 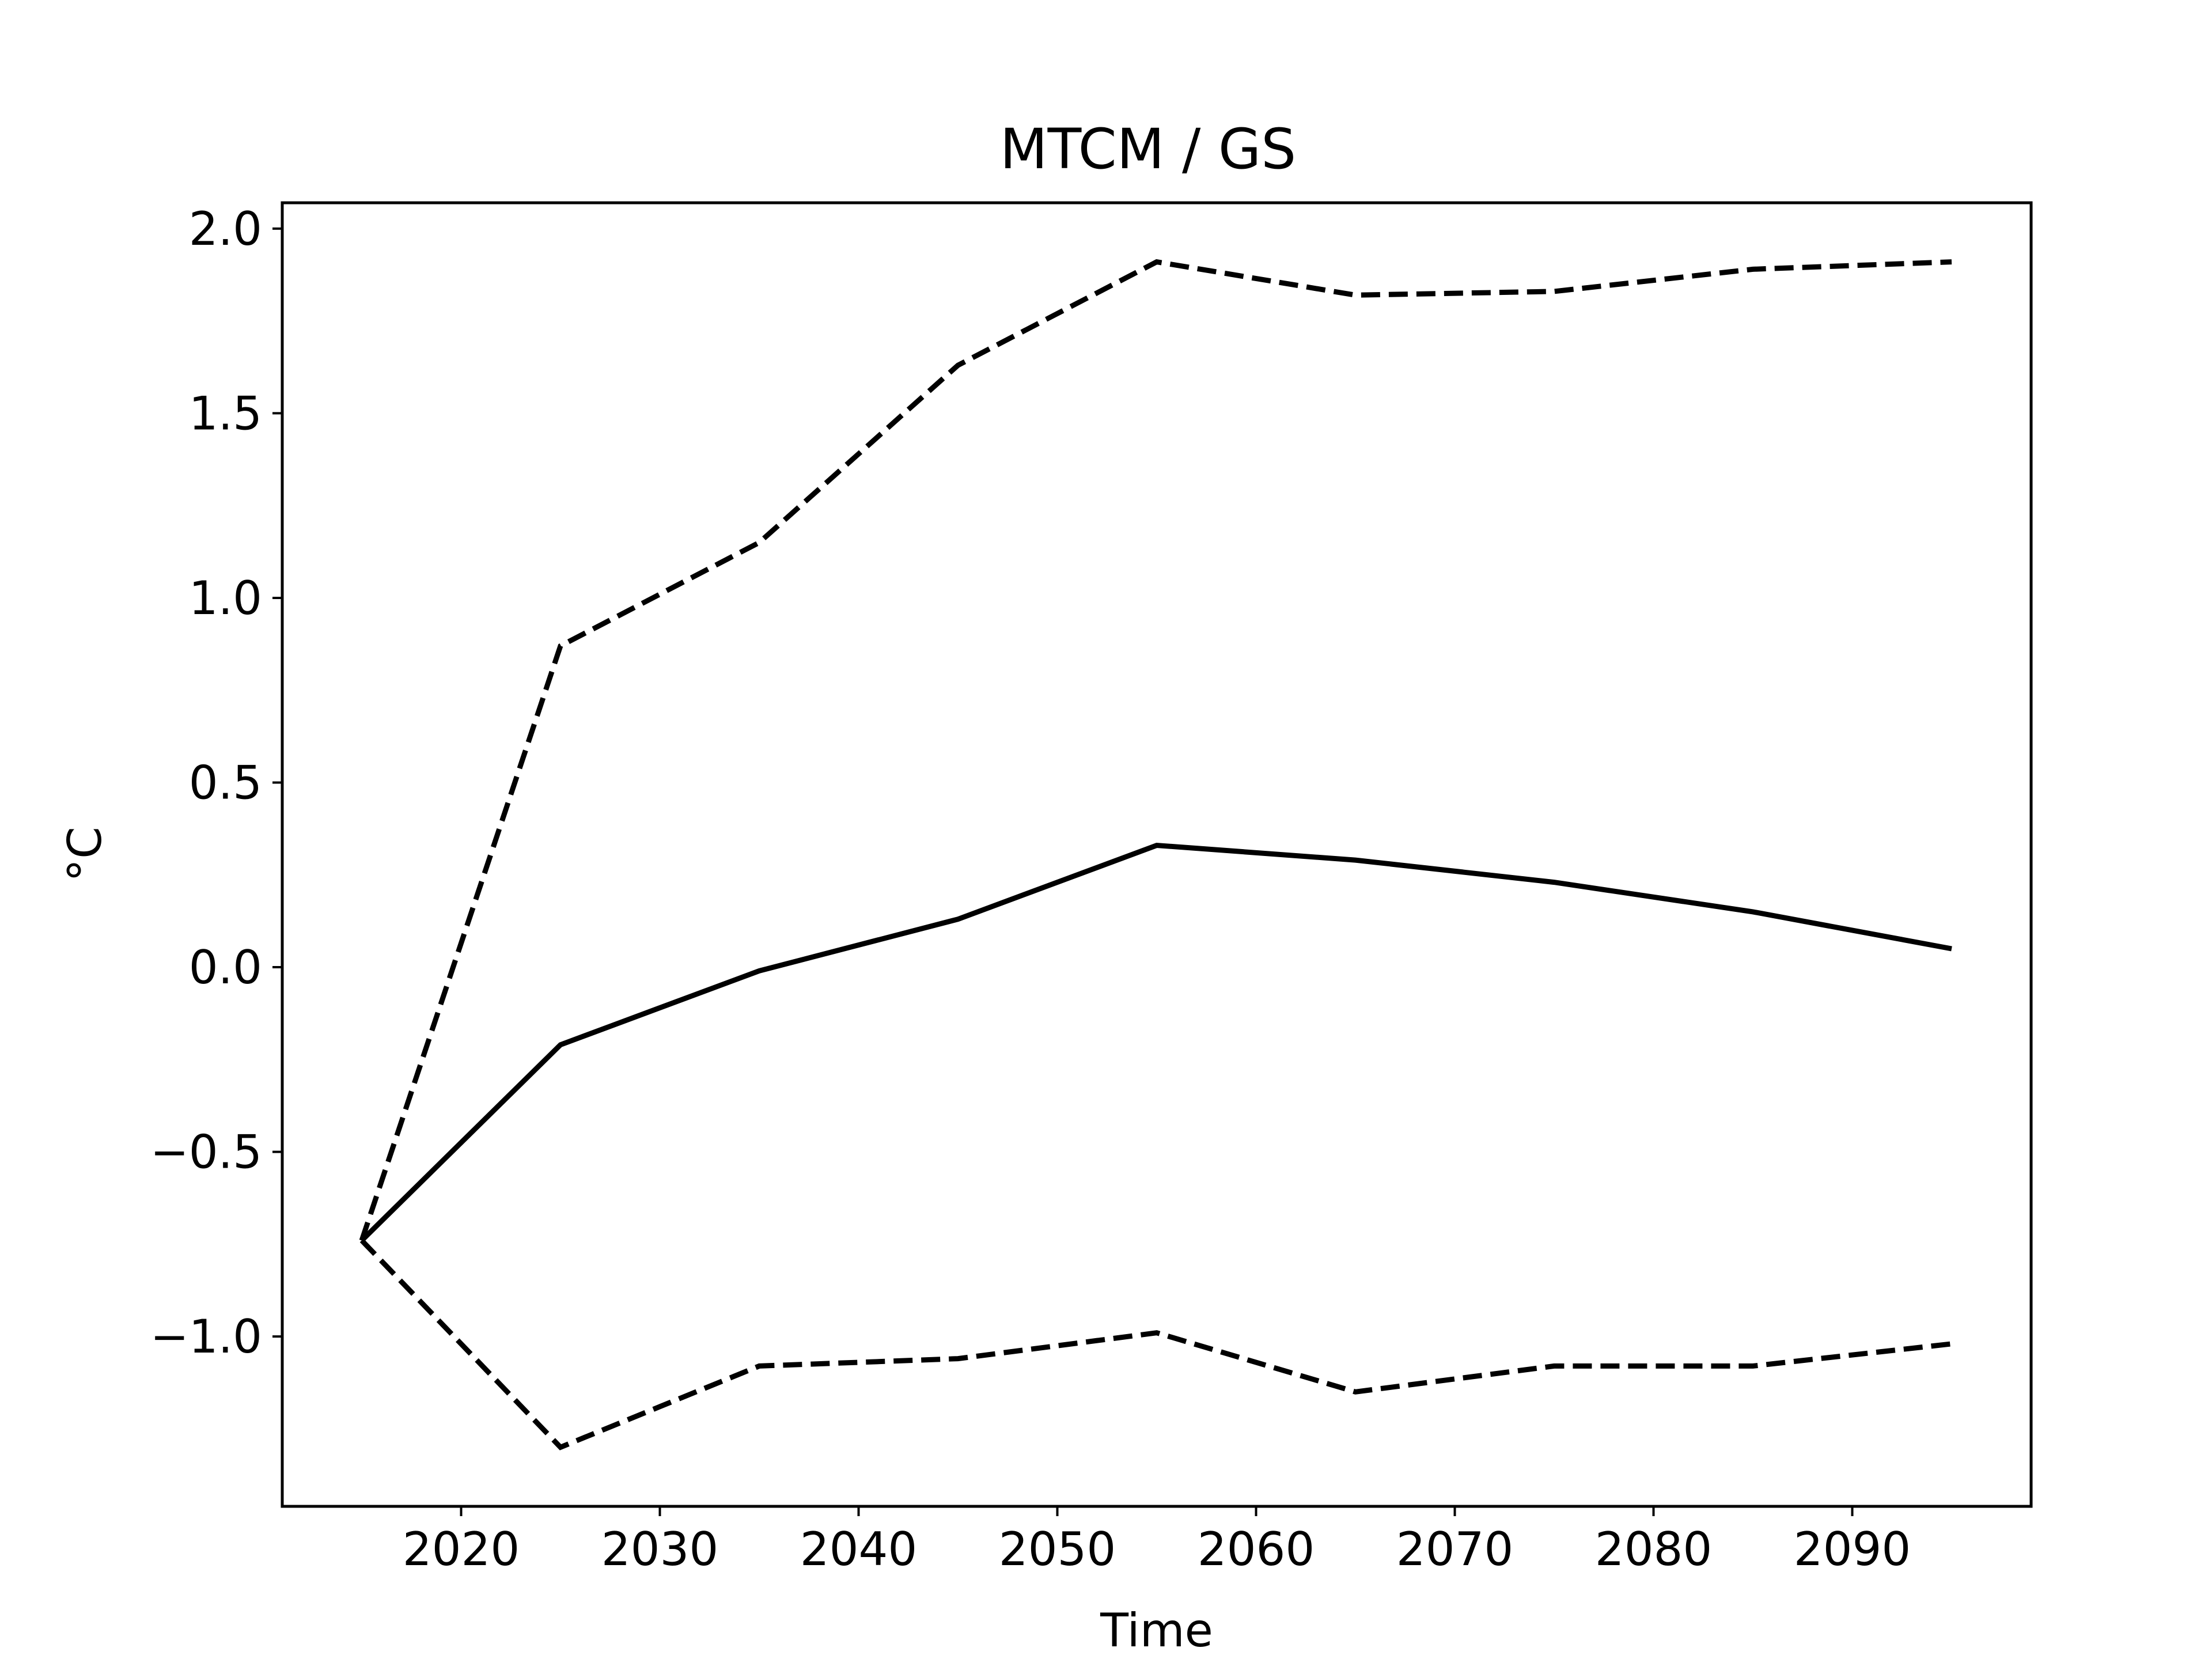 What do you see at coordinates (206, 1152) in the screenshot?
I see `y-tick-label: −0.5` at bounding box center [206, 1152].